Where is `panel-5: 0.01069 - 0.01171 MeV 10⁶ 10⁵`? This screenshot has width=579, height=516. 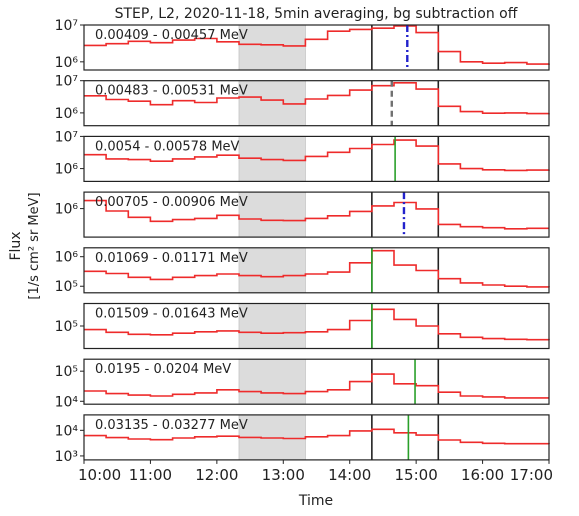
panel-5: 0.01069 - 0.01171 MeV 10⁶ 10⁵ is located at coordinates (302, 271).